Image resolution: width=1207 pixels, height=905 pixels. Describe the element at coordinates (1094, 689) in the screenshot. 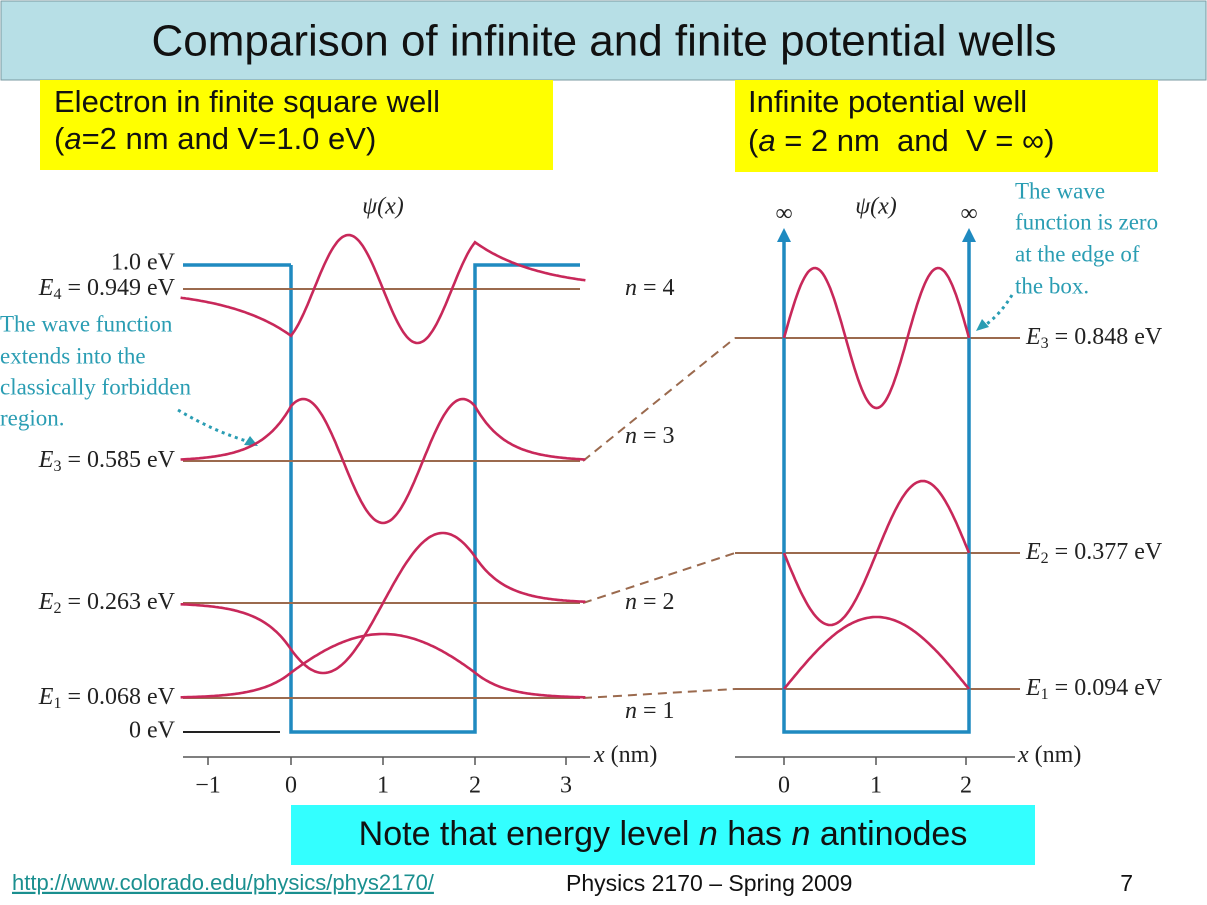

I see `energy-label: E1 = 0.094 eV` at that location.